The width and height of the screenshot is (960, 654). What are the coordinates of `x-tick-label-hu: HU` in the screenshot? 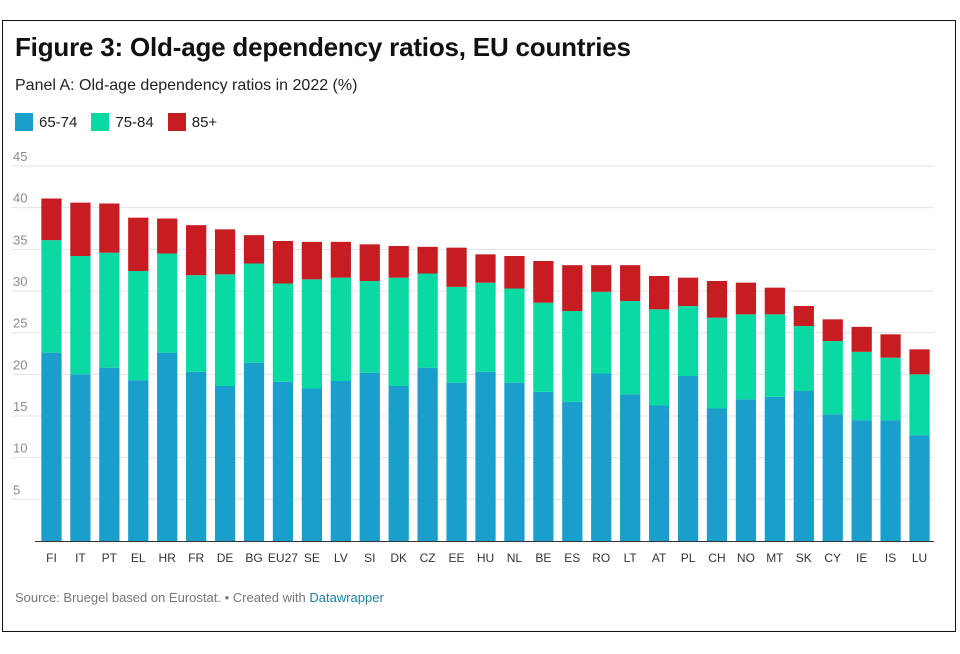 It's located at (485, 558).